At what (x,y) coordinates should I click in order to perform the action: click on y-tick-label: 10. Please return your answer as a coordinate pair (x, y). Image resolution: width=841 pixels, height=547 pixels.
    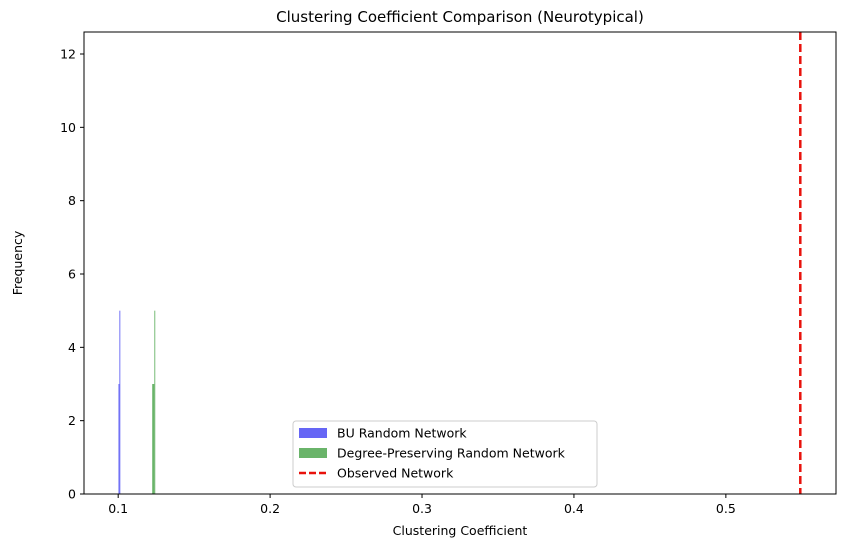
    Looking at the image, I should click on (68, 127).